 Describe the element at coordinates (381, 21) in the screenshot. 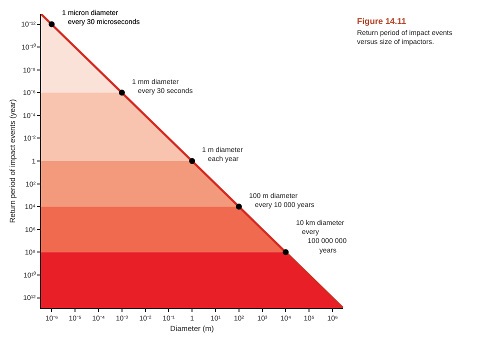

I see `text: Figure 14.11` at that location.